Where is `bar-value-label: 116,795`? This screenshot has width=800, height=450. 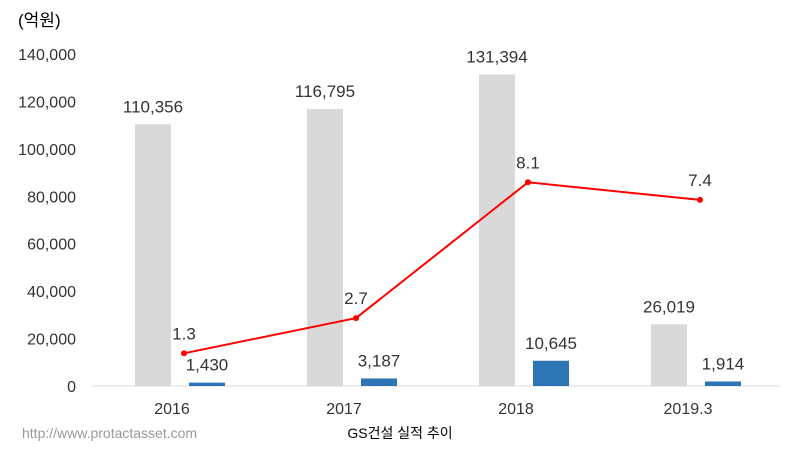 bar-value-label: 116,795 is located at coordinates (325, 91).